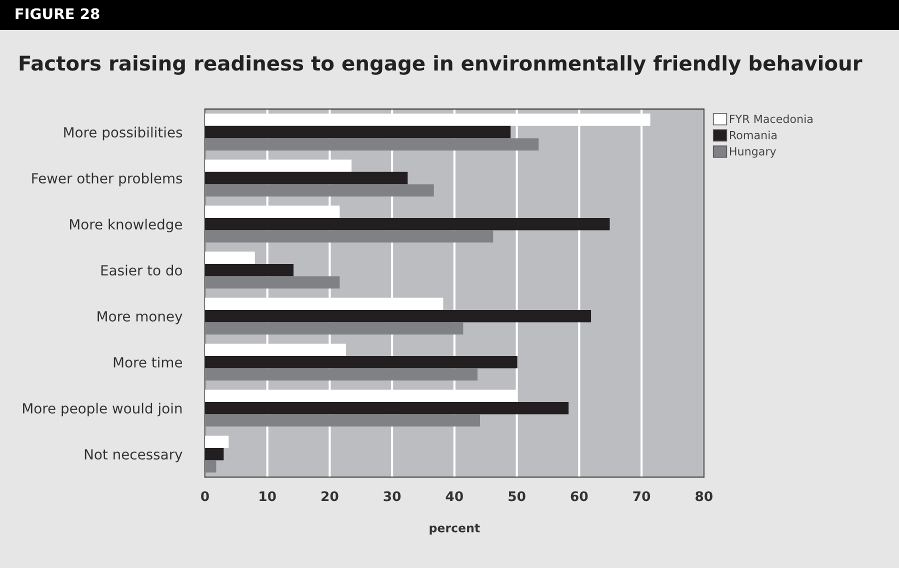  Describe the element at coordinates (102, 409) in the screenshot. I see `y-tick-label: More people would join` at that location.